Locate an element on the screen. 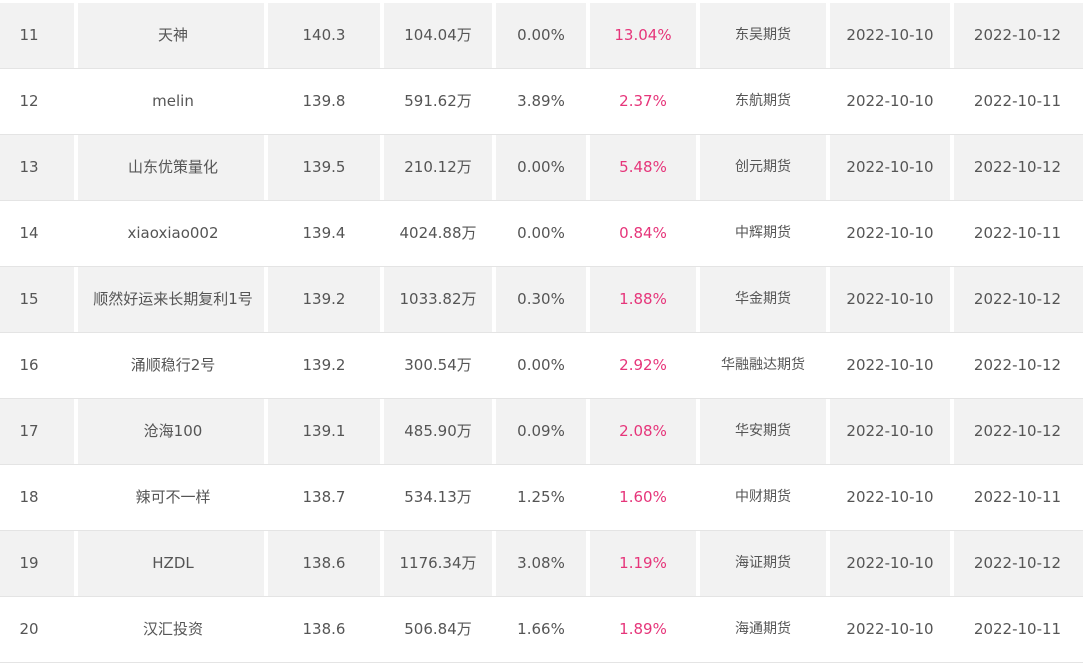  return-cell: 1.88% is located at coordinates (643, 299).